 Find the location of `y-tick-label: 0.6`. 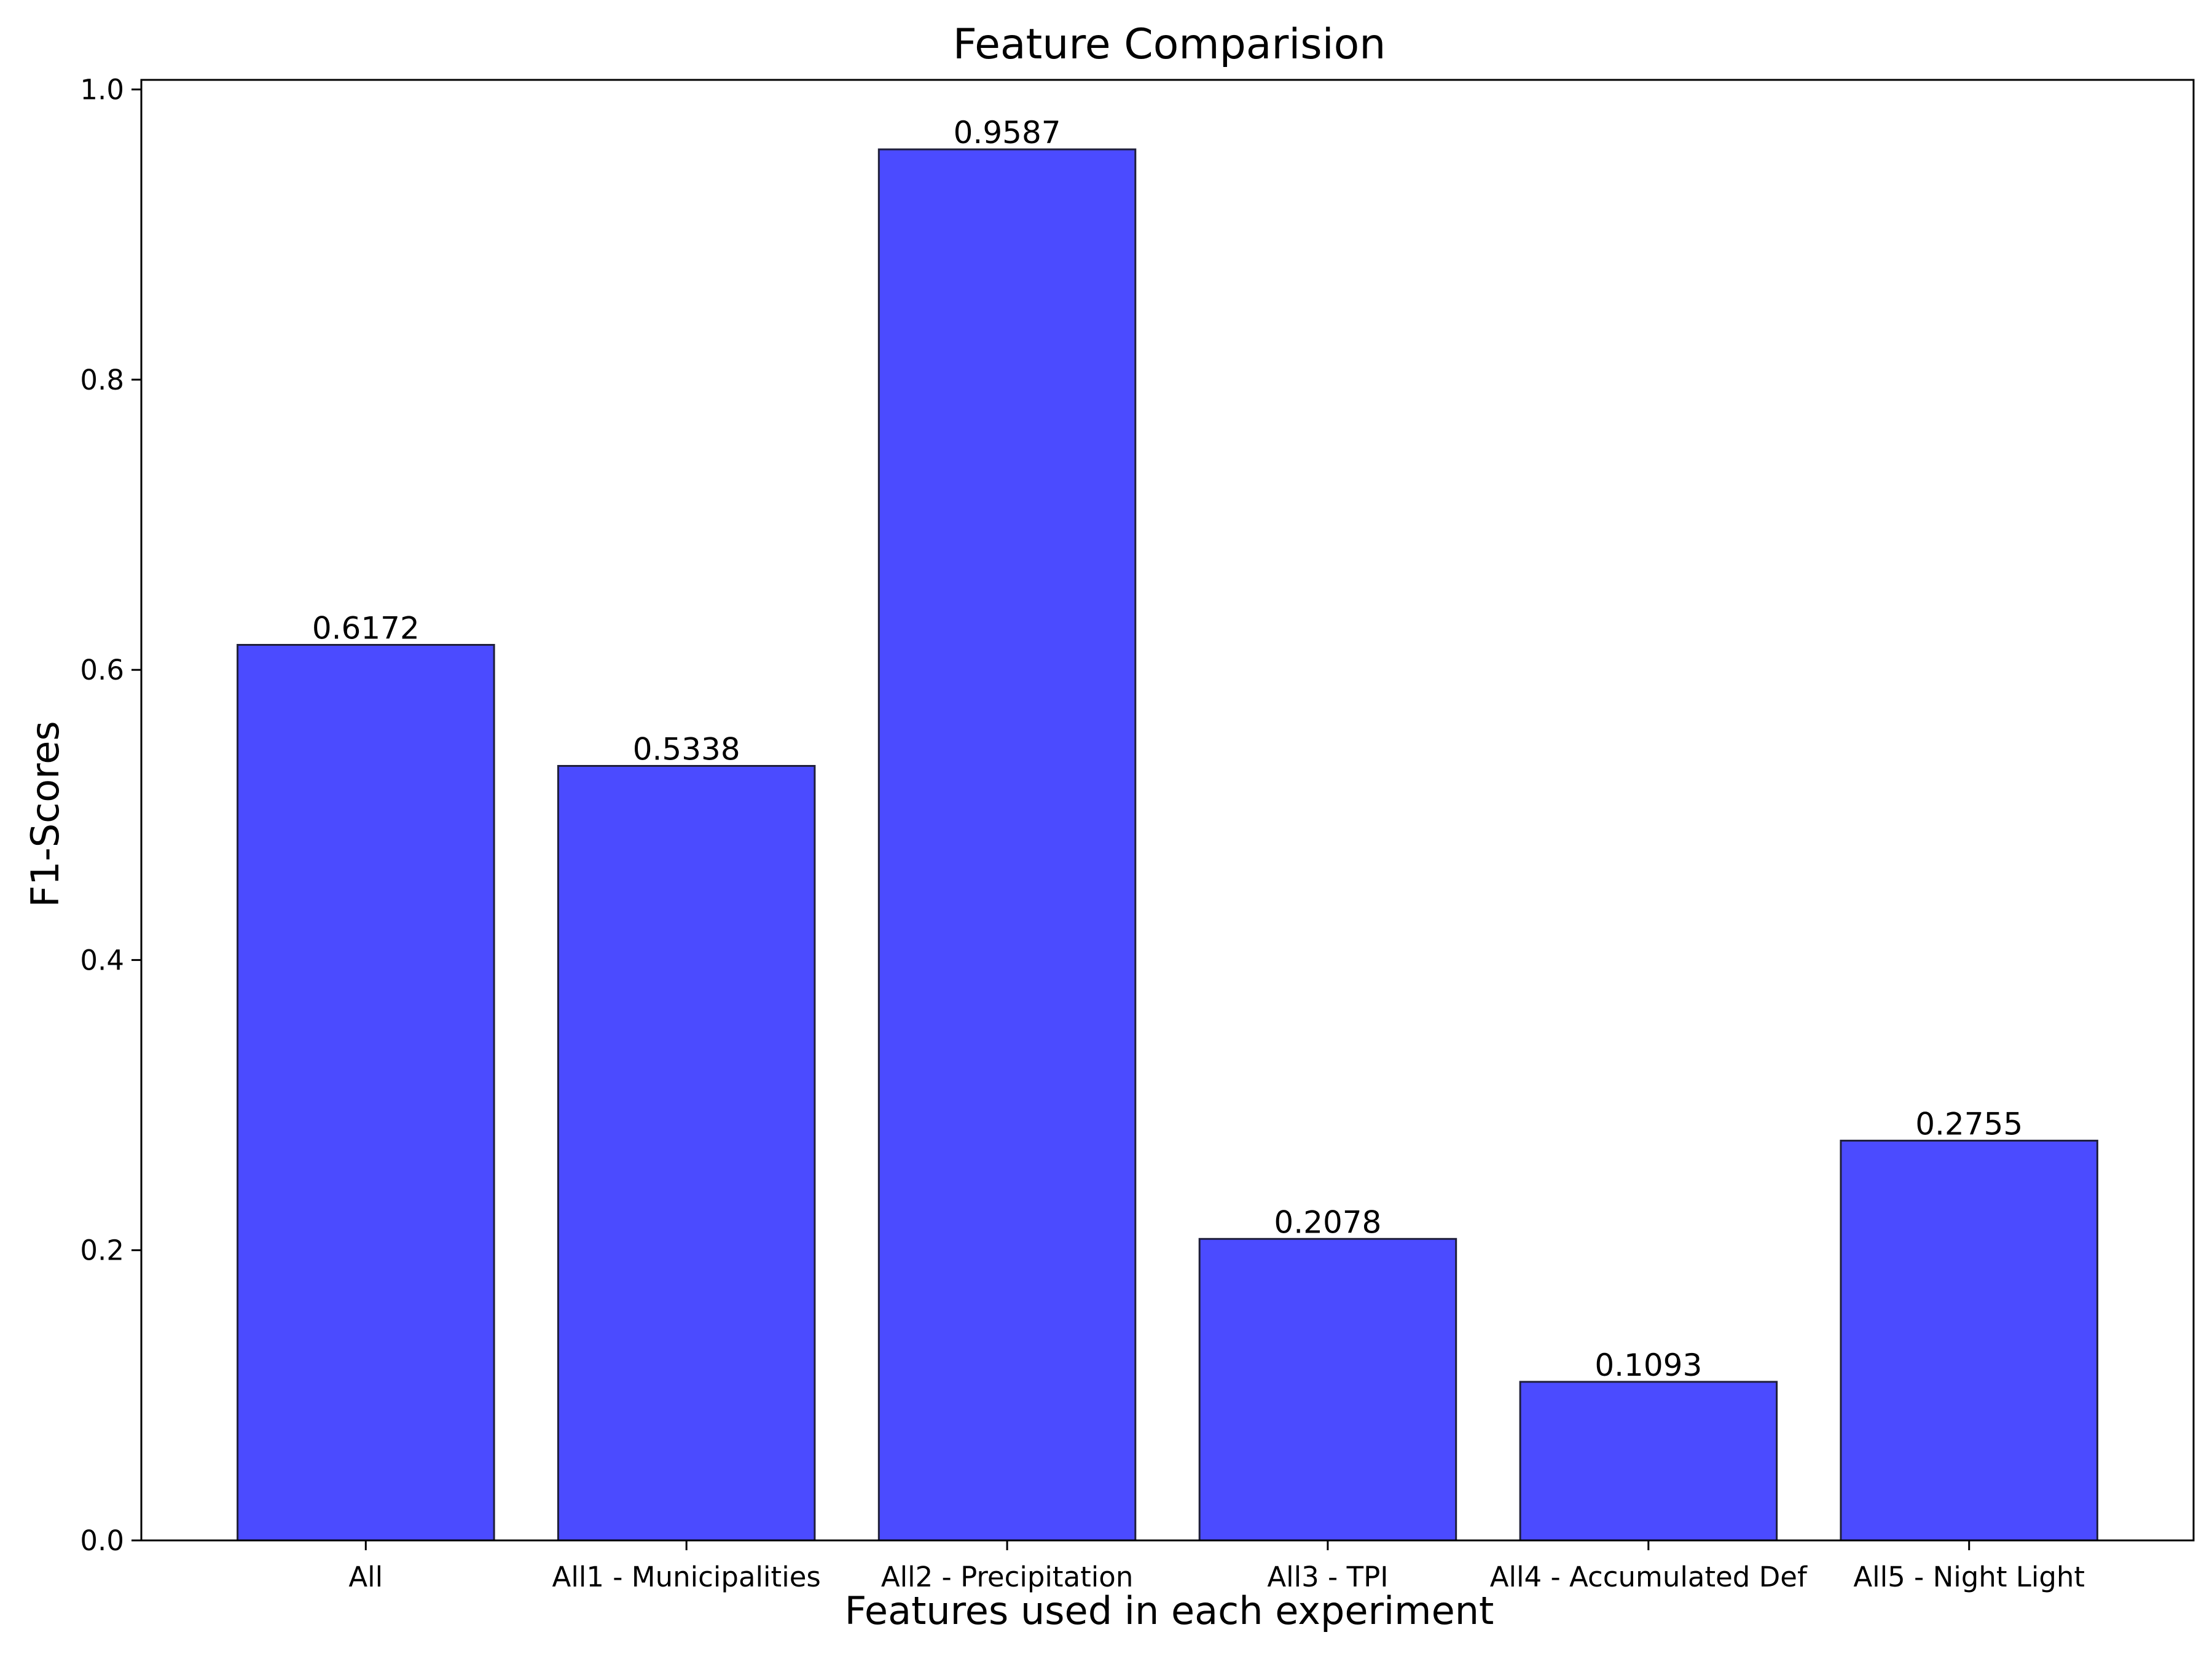

y-tick-label: 0.6 is located at coordinates (102, 670).